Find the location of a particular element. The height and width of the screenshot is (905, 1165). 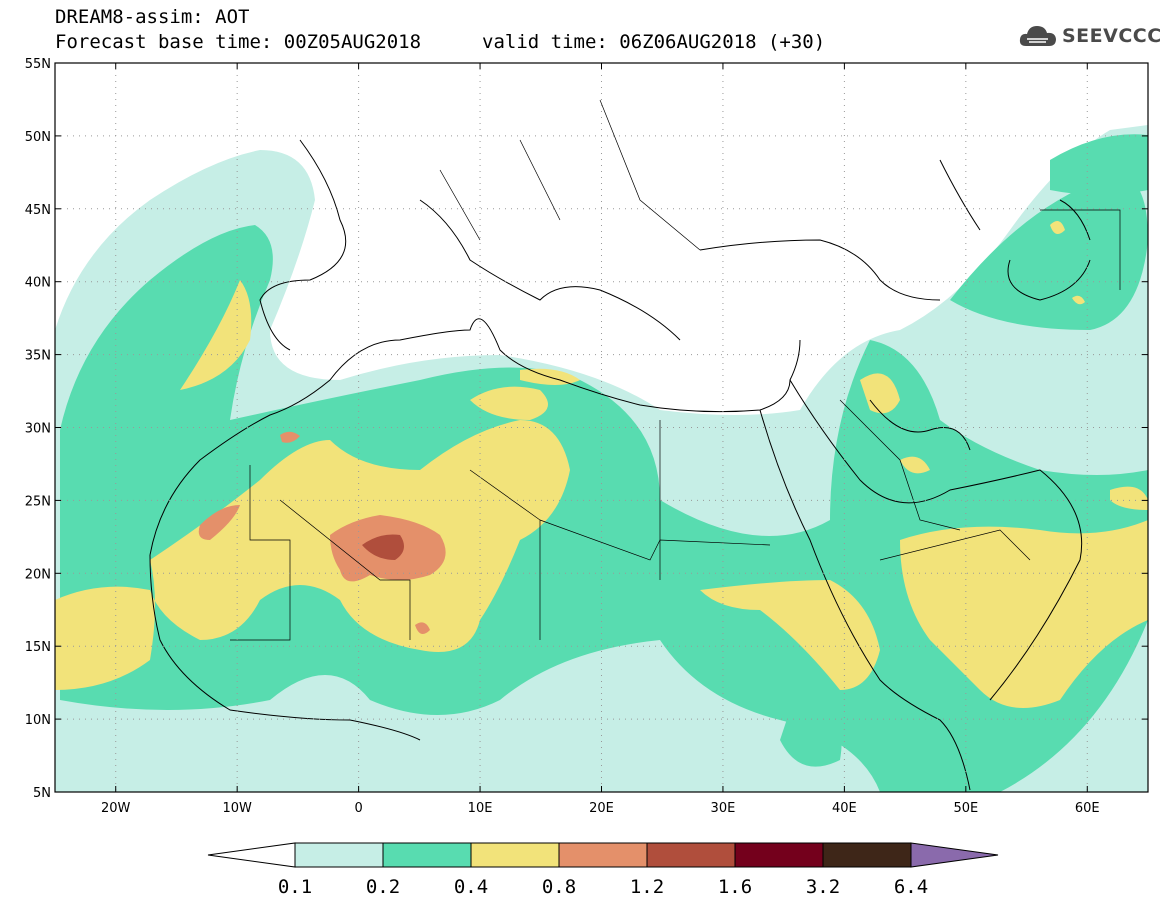

lat-tick-label: 40N is located at coordinates (38, 283).